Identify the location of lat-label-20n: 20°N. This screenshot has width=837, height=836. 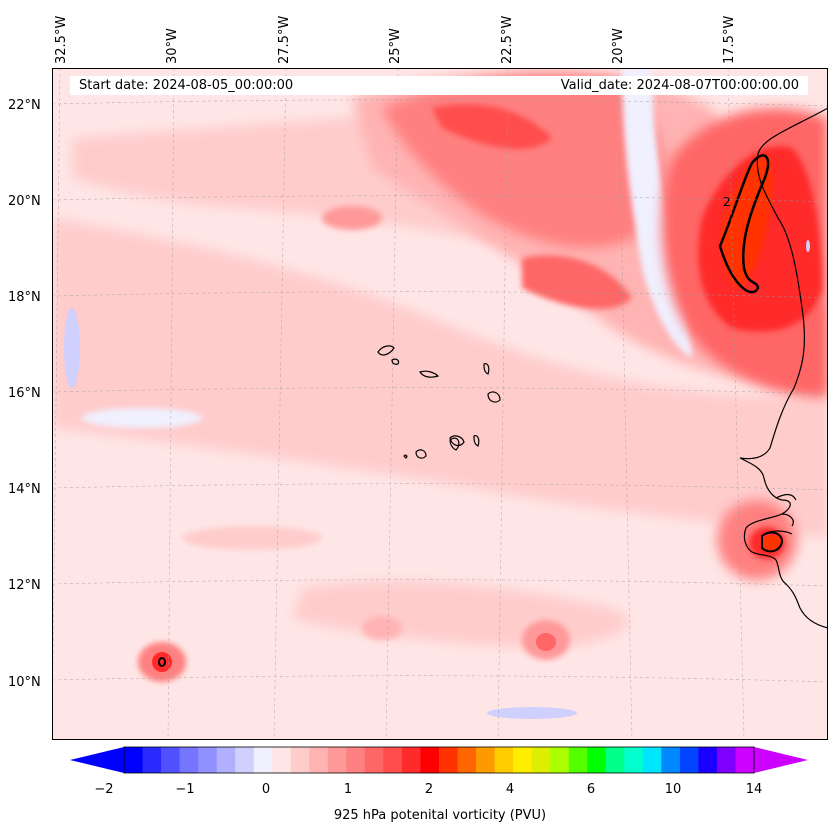
(24, 201).